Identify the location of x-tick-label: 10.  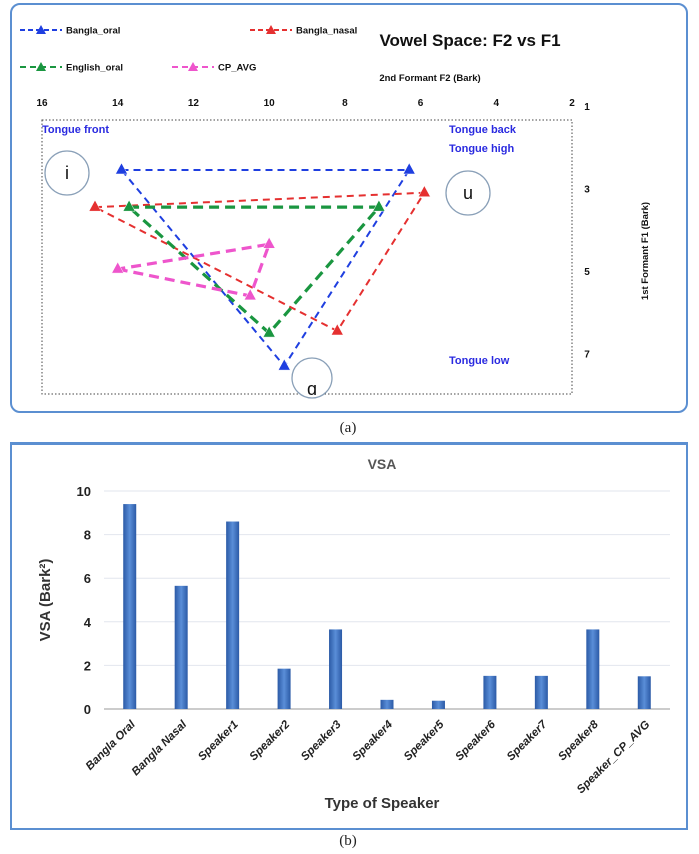
(270, 103).